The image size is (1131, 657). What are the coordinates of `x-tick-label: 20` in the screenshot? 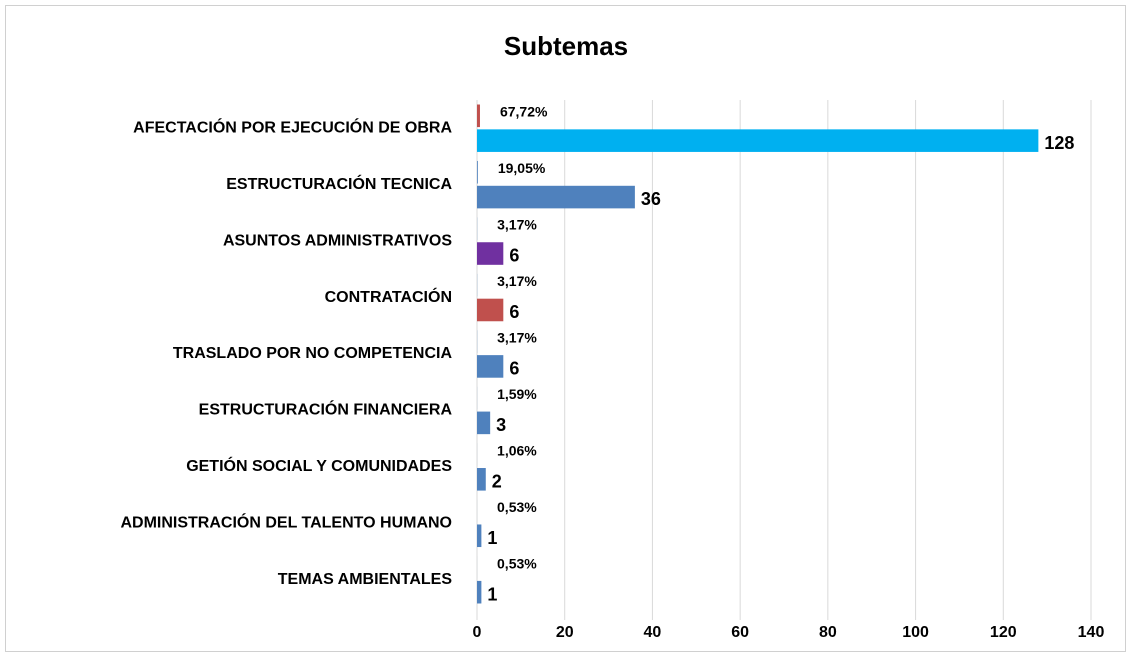 It's located at (565, 632).